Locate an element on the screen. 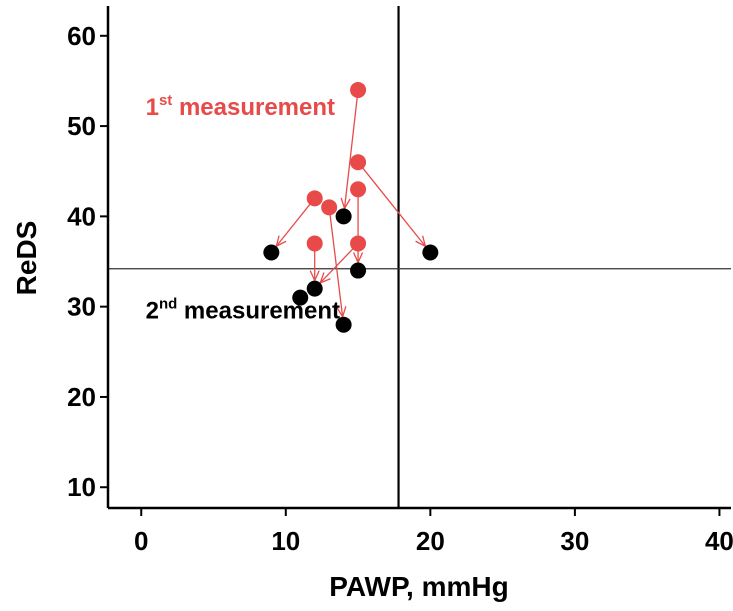  x-tick-label: 40 is located at coordinates (719, 541).